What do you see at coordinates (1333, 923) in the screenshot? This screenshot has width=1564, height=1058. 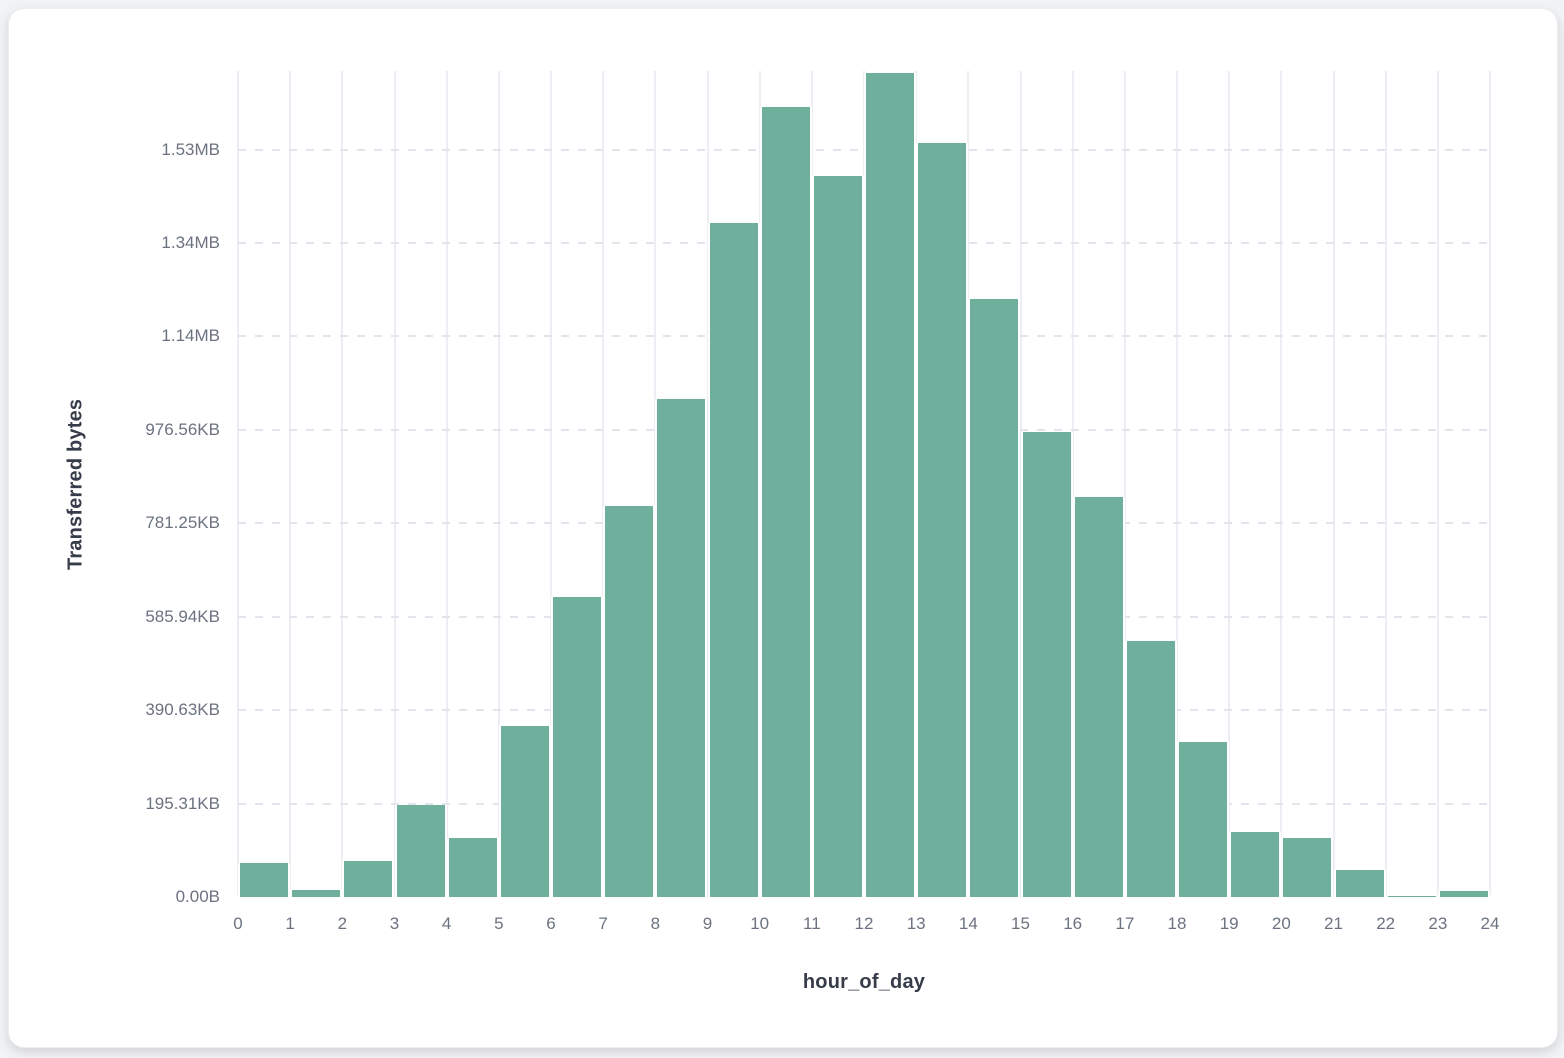 I see `x-tick-label: 21` at bounding box center [1333, 923].